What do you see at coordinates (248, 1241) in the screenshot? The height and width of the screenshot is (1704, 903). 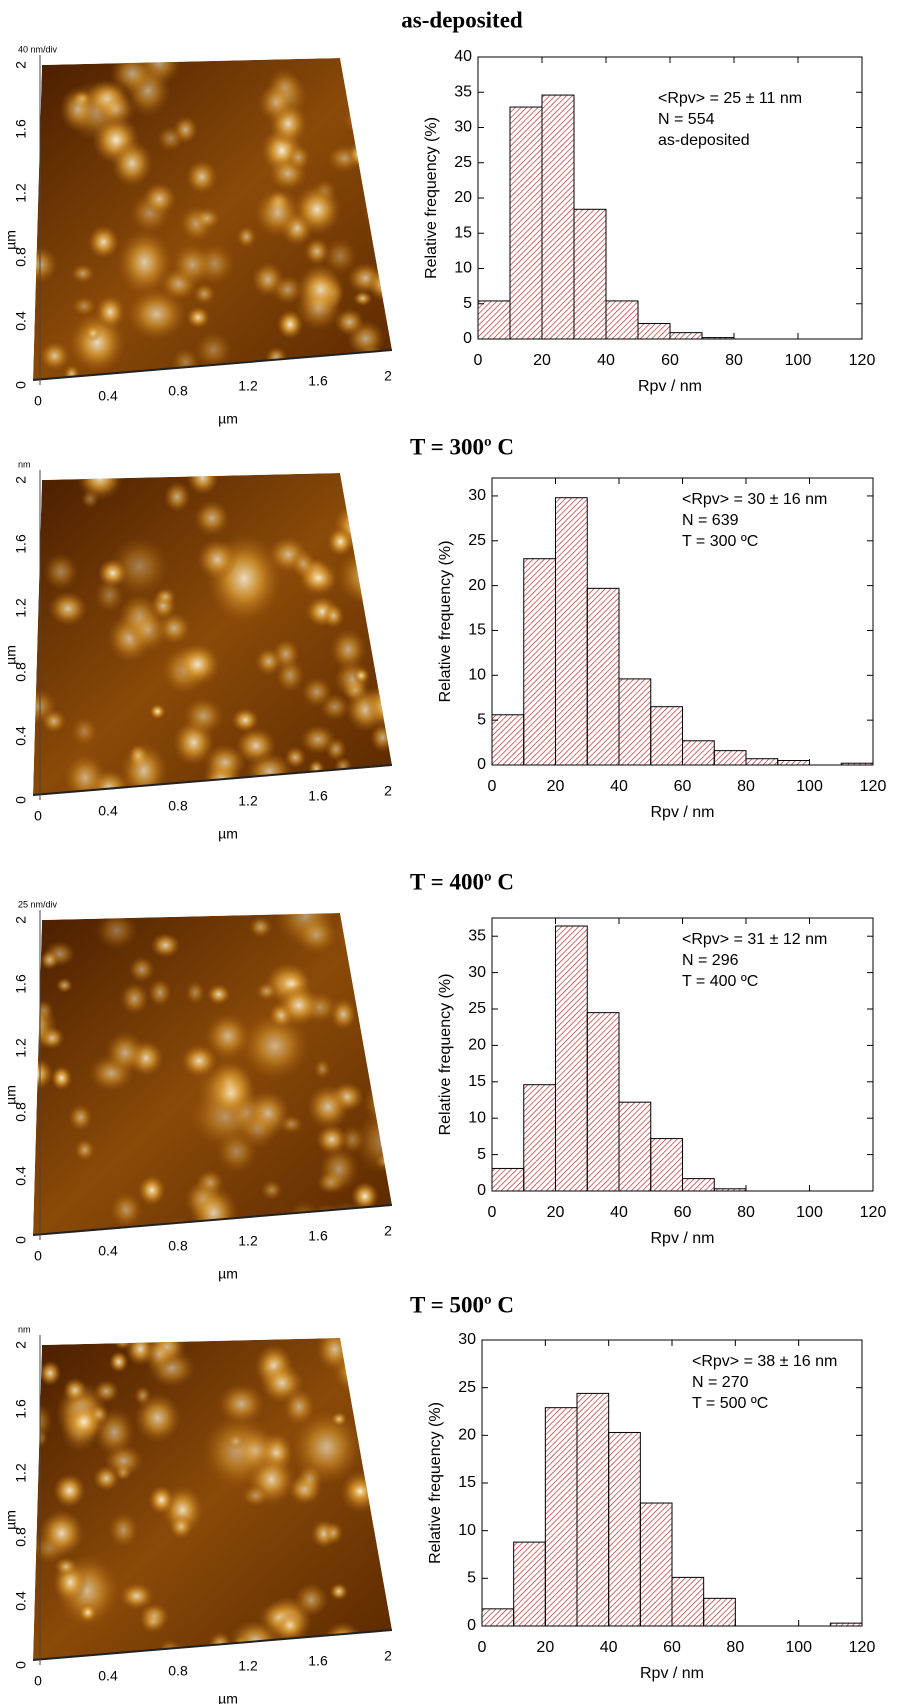 I see `afm-x-tick-label: 1.2` at bounding box center [248, 1241].